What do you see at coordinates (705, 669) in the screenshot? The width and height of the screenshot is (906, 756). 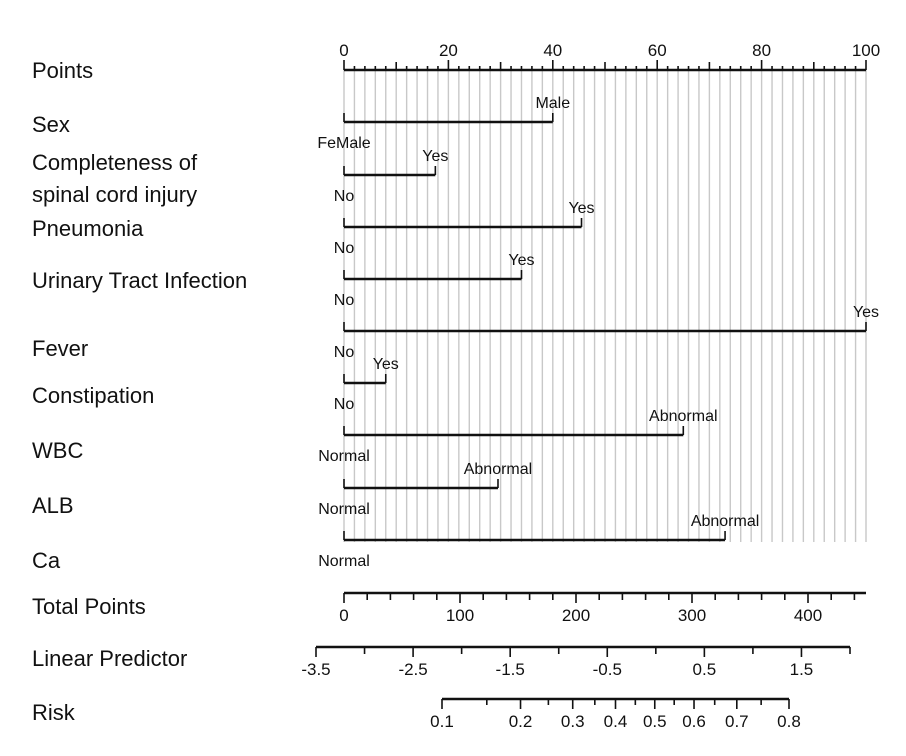 I see `linear-predictor-tick-label: 0.5` at bounding box center [705, 669].